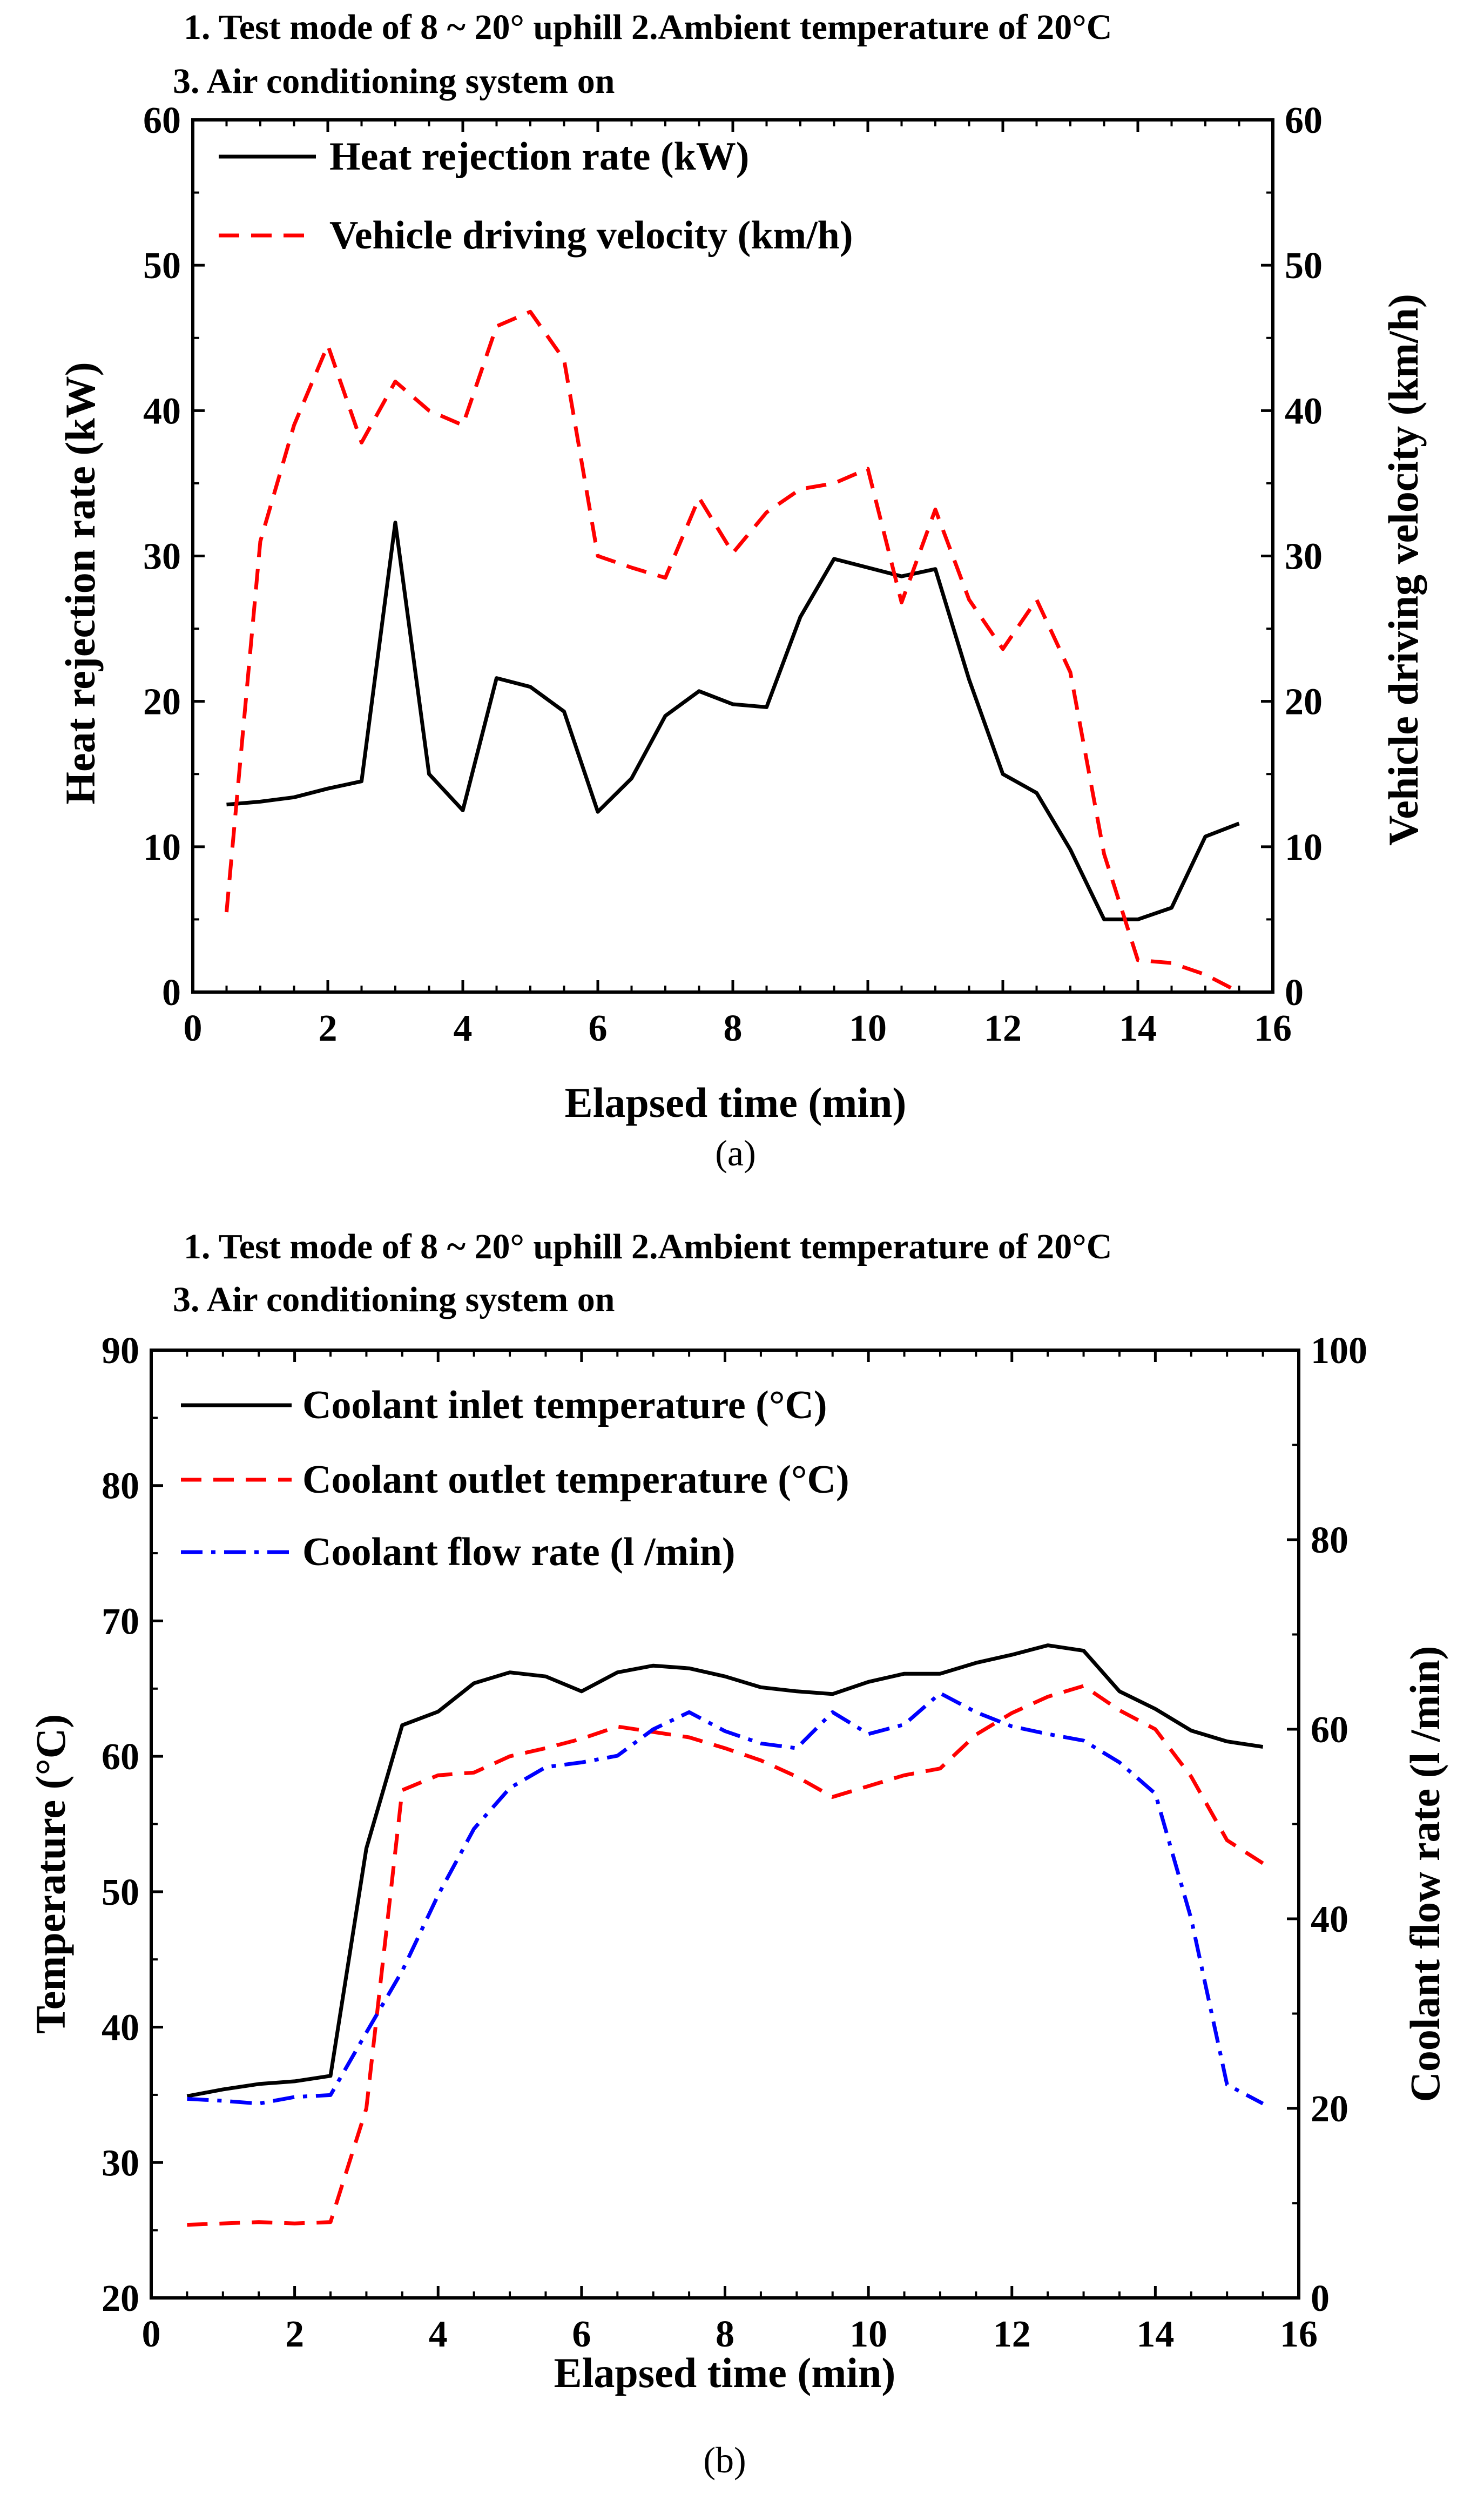 The image size is (1484, 2508). What do you see at coordinates (539, 156) in the screenshot?
I see `legend-label-heat-rejection: Heat rejection rate (kW)` at bounding box center [539, 156].